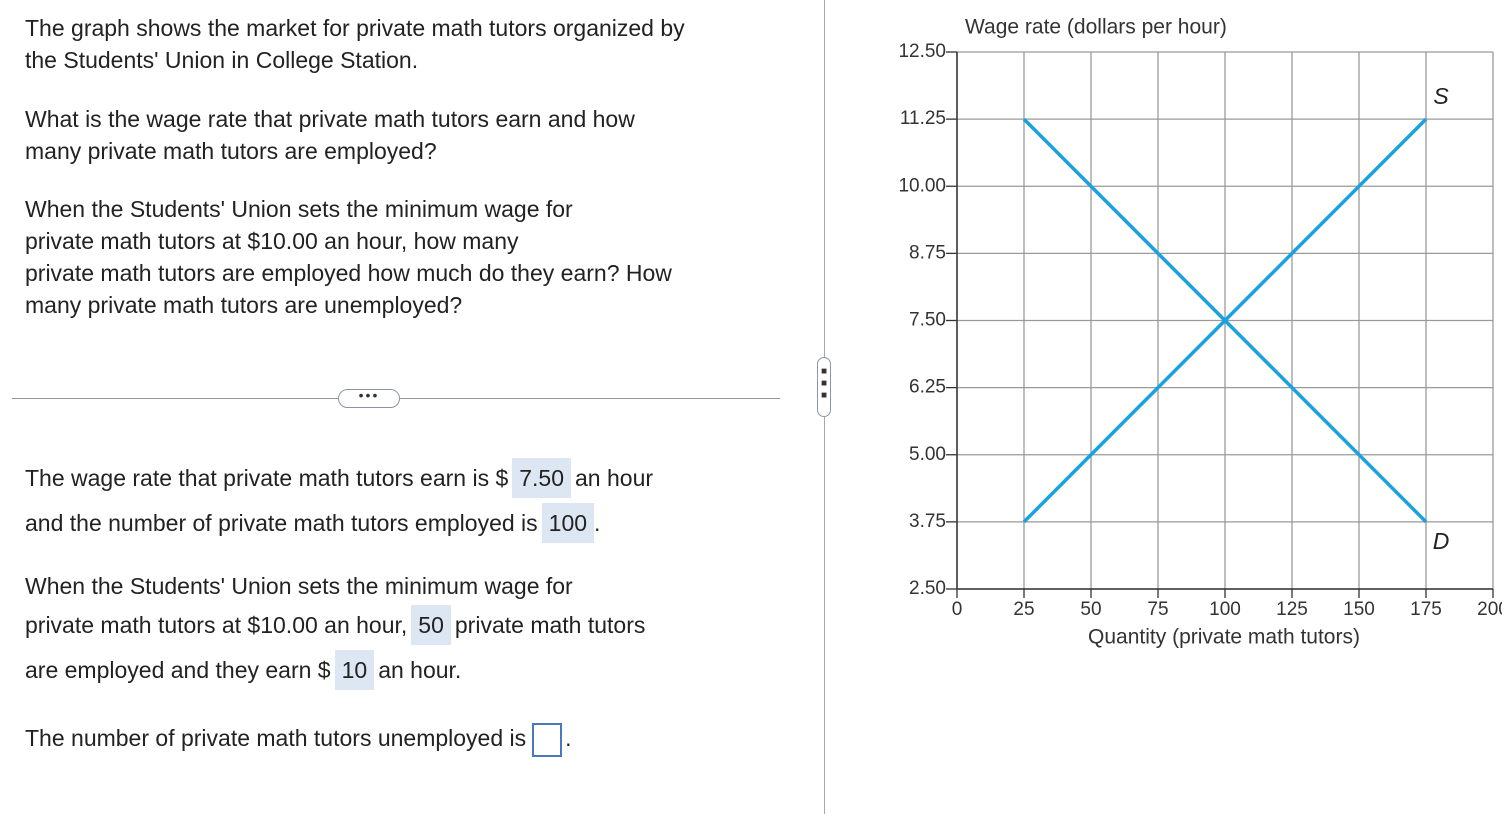 The height and width of the screenshot is (814, 1502). What do you see at coordinates (923, 118) in the screenshot?
I see `y-tick-label: 11.25` at bounding box center [923, 118].